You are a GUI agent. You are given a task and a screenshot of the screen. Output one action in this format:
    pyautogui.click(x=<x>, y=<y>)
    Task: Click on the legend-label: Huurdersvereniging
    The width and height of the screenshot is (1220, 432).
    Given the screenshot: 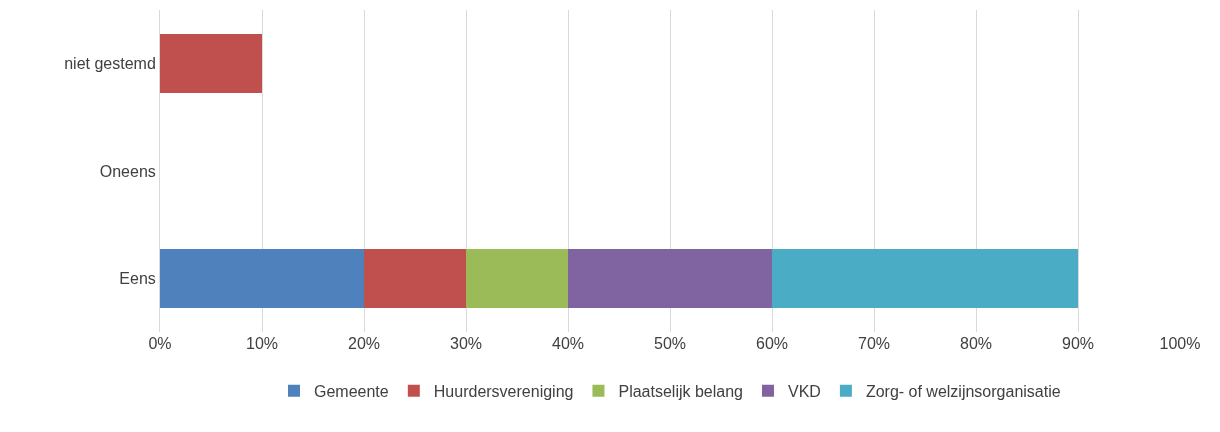 What is the action you would take?
    pyautogui.click(x=503, y=391)
    